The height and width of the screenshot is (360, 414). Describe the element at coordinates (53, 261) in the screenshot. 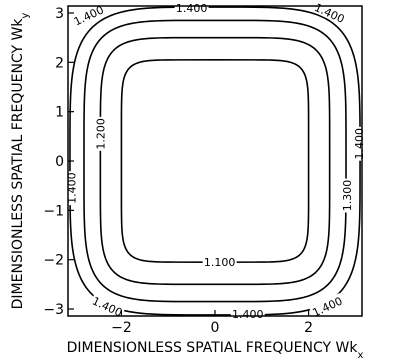

I see `y-tick-label: −2` at that location.